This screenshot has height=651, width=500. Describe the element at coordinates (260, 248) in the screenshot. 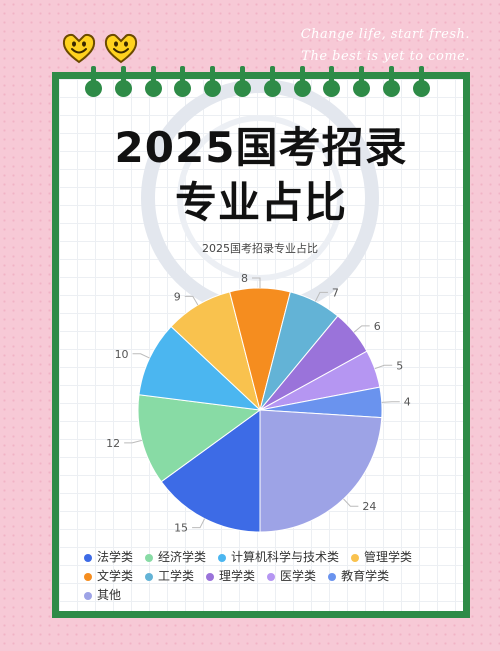

I see `chart-title: 2025国考招录专业占比` at that location.